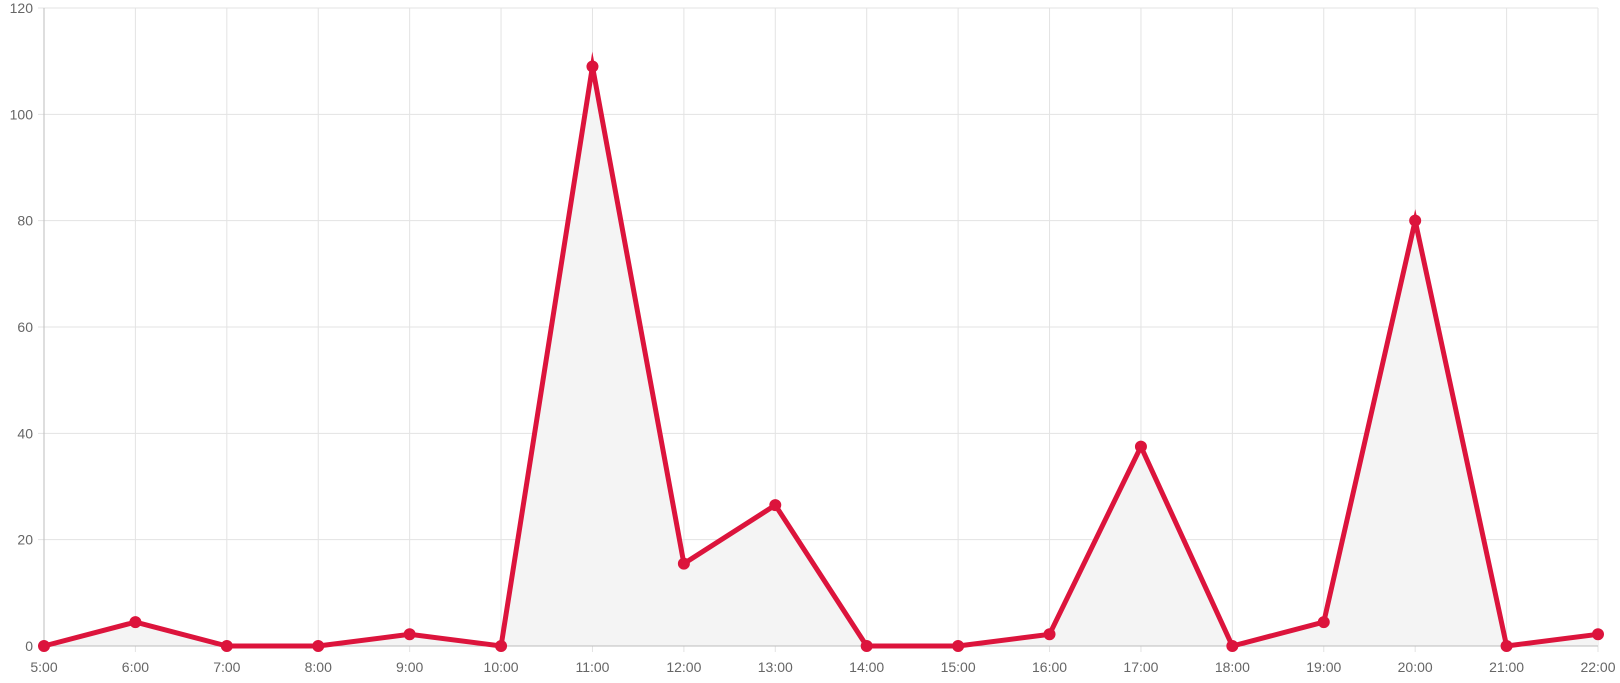 This screenshot has height=683, width=1620. I want to click on x-tick-label: 20:00, so click(1415, 667).